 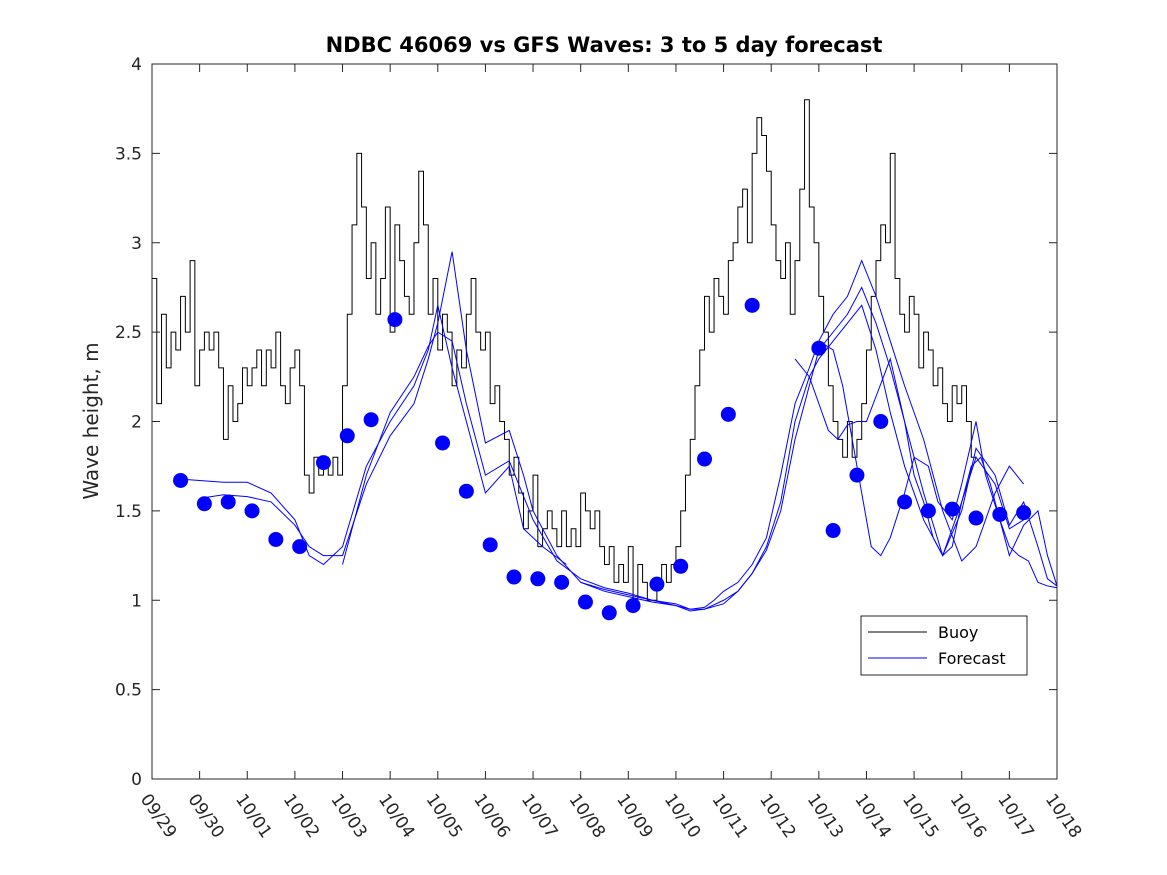 What do you see at coordinates (444, 816) in the screenshot?
I see `x-tick-label: 10/05` at bounding box center [444, 816].